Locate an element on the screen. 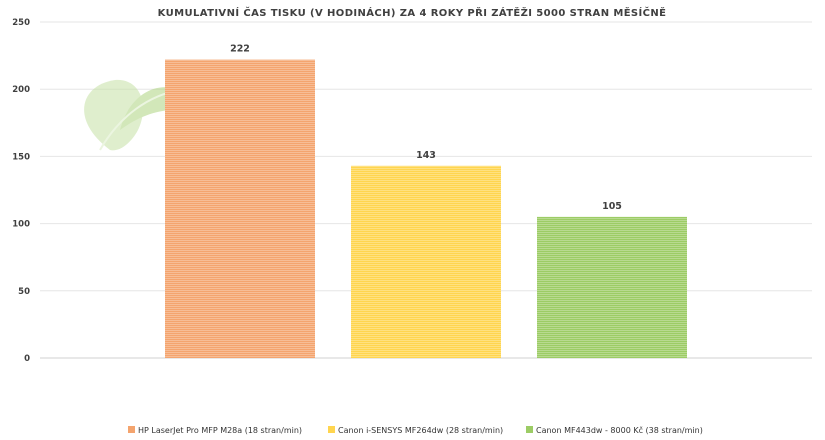 The width and height of the screenshot is (825, 440). y-tick-label: 50 is located at coordinates (24, 292).